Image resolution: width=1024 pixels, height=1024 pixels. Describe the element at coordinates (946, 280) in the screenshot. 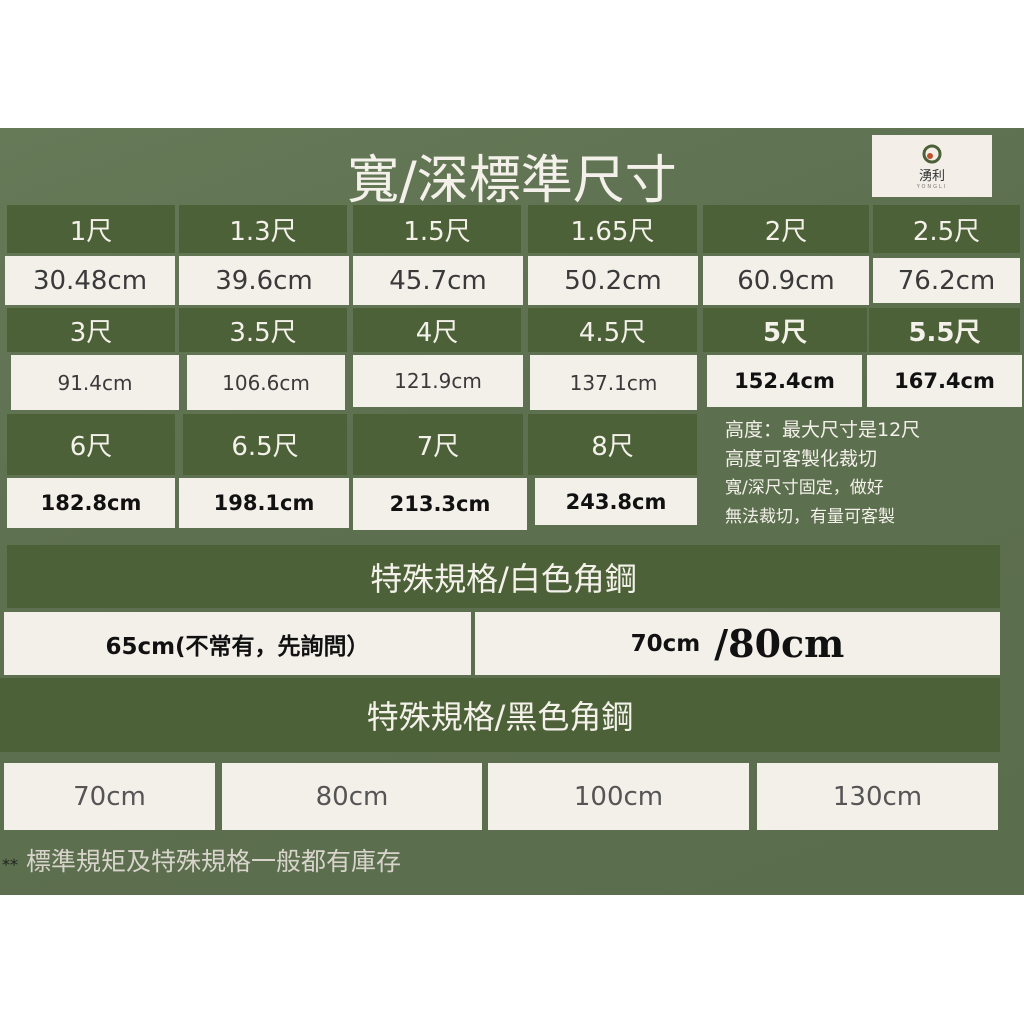

I see `size-value: 76.2cm` at that location.